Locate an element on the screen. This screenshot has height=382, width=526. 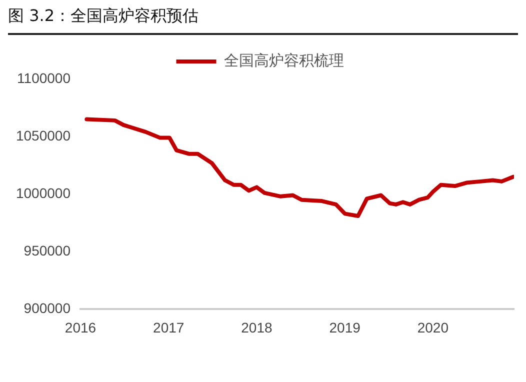
x-tick-label: 2016 is located at coordinates (80, 327).